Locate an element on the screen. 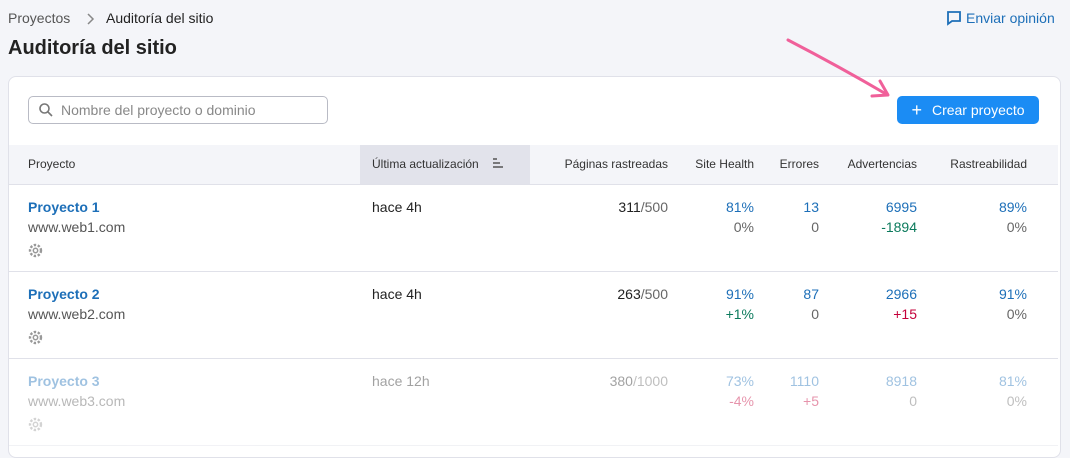 The height and width of the screenshot is (458, 1070). warnings-change: +15 is located at coordinates (905, 314).